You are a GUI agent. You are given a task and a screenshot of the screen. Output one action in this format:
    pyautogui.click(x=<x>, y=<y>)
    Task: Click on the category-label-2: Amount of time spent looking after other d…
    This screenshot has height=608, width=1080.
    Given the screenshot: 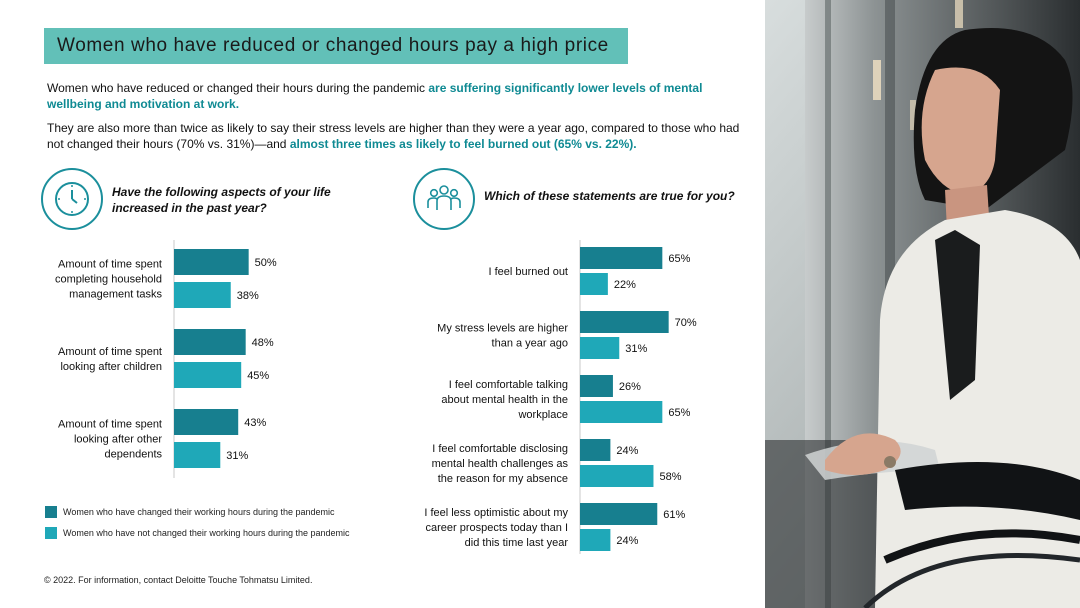 What is the action you would take?
    pyautogui.click(x=110, y=440)
    